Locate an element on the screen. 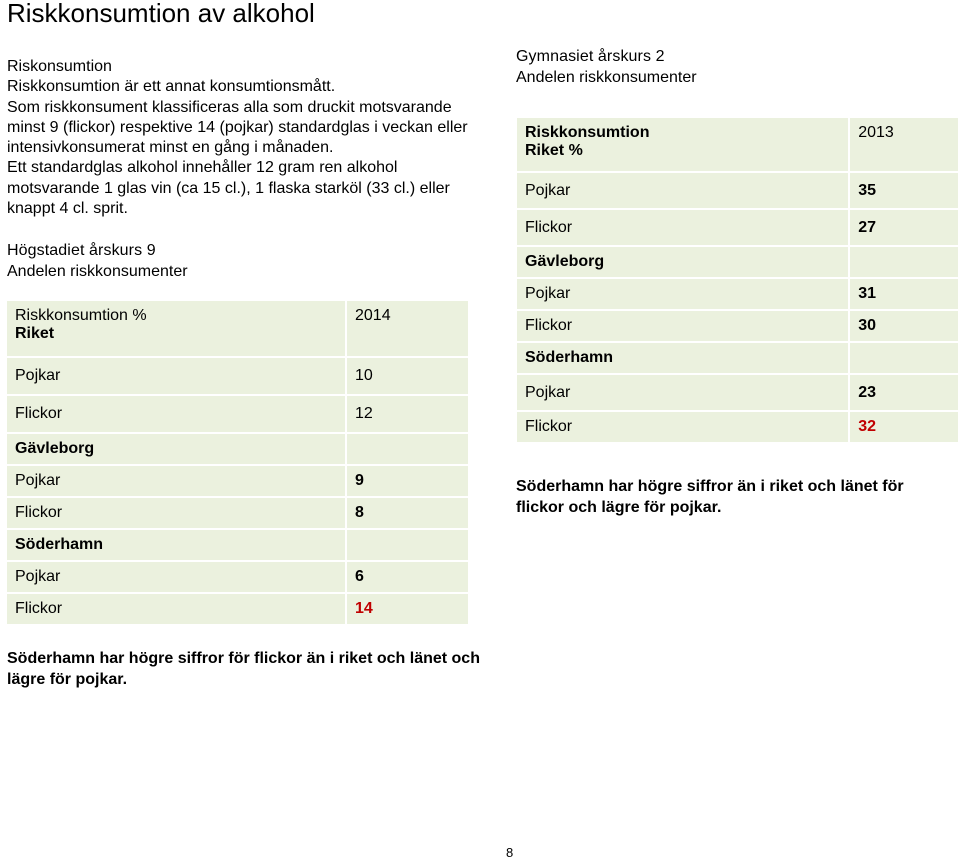 This screenshot has height=861, width=960. table-row: Flickor 14 is located at coordinates (237, 609).